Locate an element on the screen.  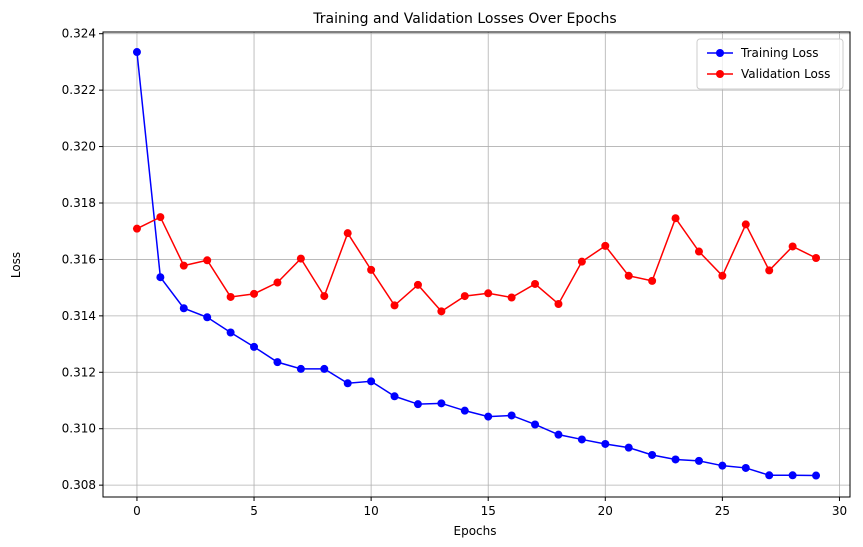
y-tick-label: 0.308 is located at coordinates (79, 485).